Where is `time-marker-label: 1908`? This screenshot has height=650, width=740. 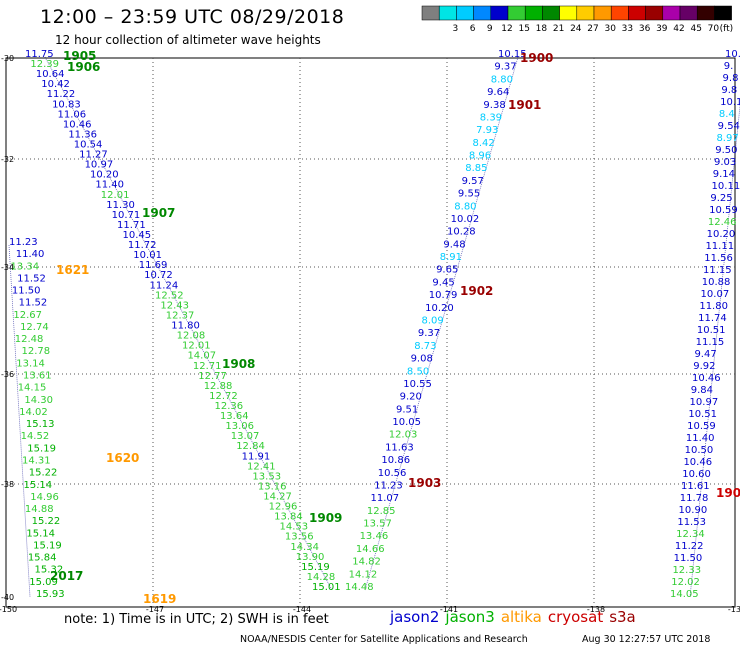
time-marker-label: 1908 is located at coordinates (238, 364).